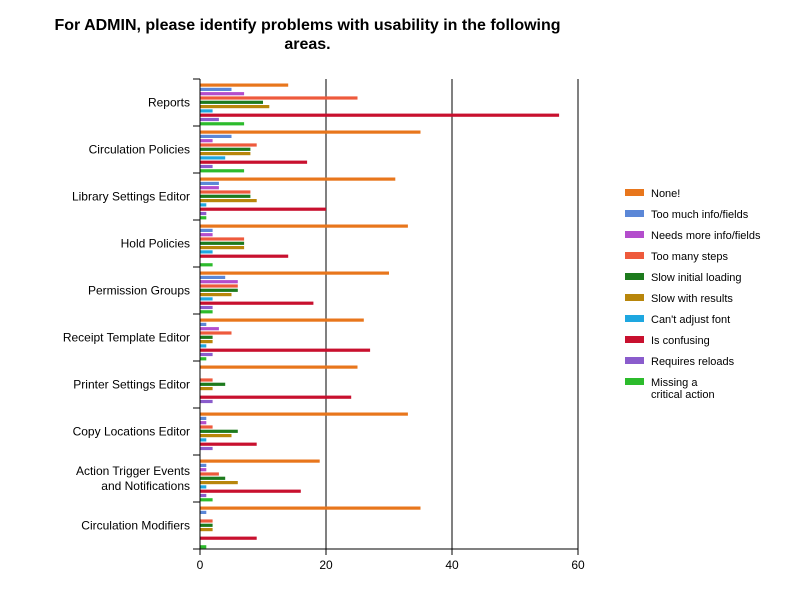 Image resolution: width=800 pixels, height=600 pixels. Describe the element at coordinates (131, 385) in the screenshot. I see `category-label-7: Printer Settings Editor` at that location.